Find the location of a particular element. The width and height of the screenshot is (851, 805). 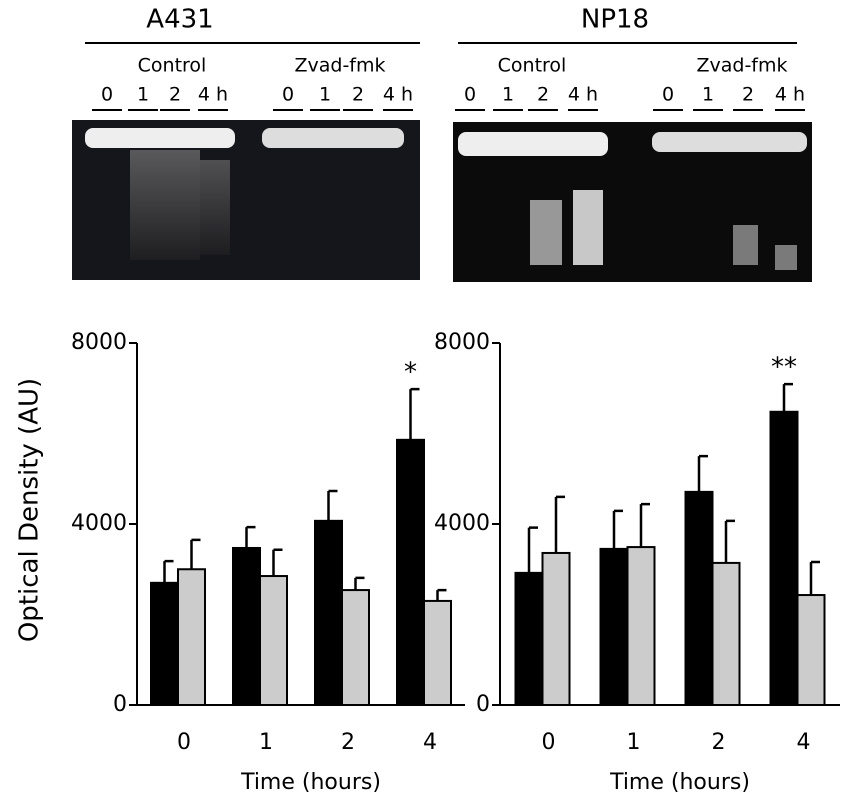

y-axis-label: Optical Density (AU) is located at coordinates (30, 510).